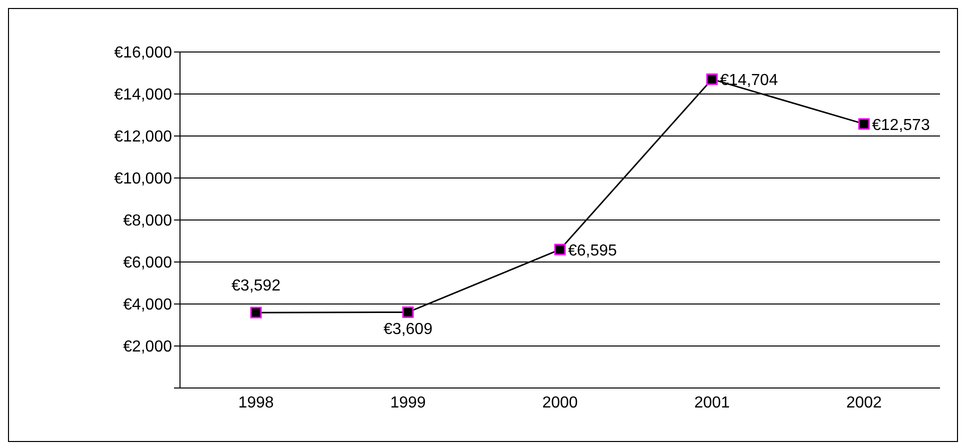 This screenshot has width=966, height=448. I want to click on y-tick-label: €14,000, so click(143, 95).